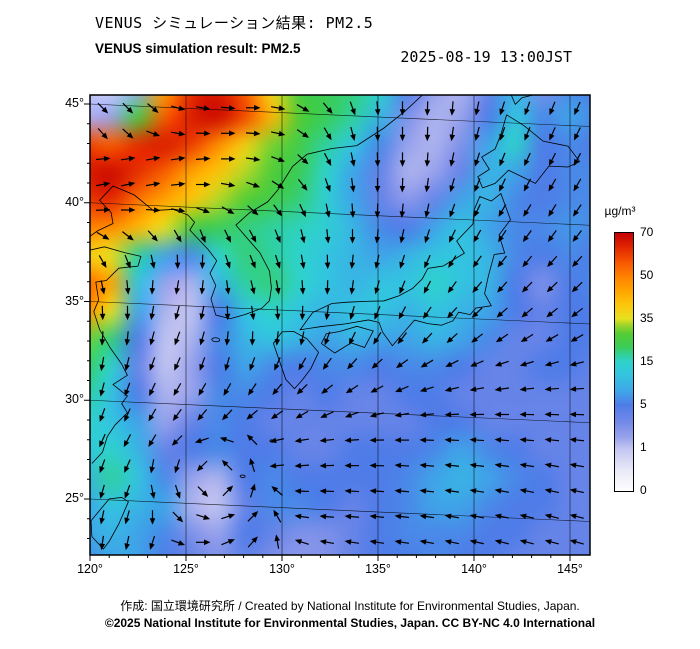 Image resolution: width=700 pixels, height=649 pixels. I want to click on colorbar-unit-label: µg/m³, so click(620, 211).